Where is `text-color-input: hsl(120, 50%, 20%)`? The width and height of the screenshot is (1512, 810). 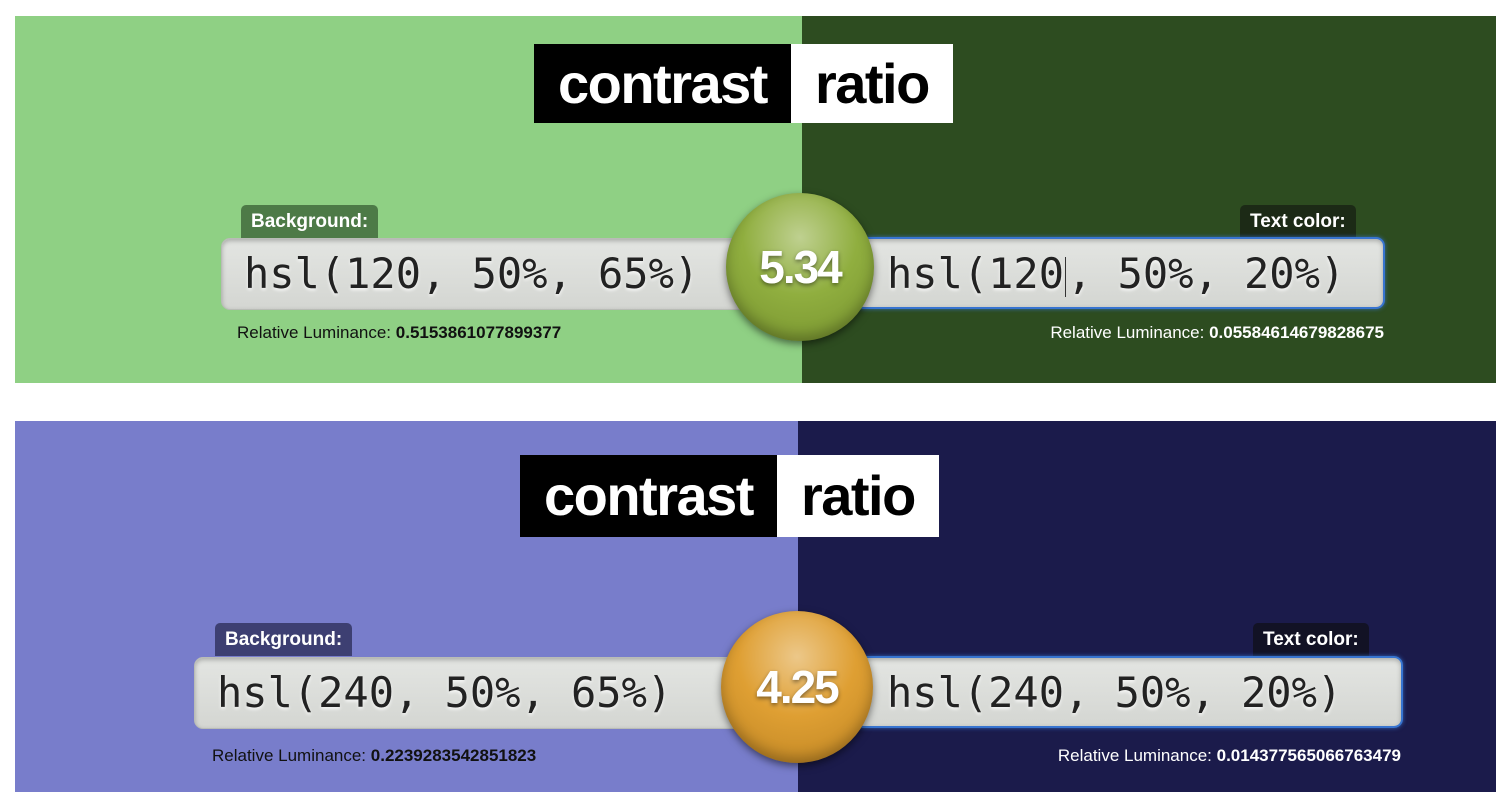 text-color-input: hsl(120, 50%, 20%) is located at coordinates (1120, 273).